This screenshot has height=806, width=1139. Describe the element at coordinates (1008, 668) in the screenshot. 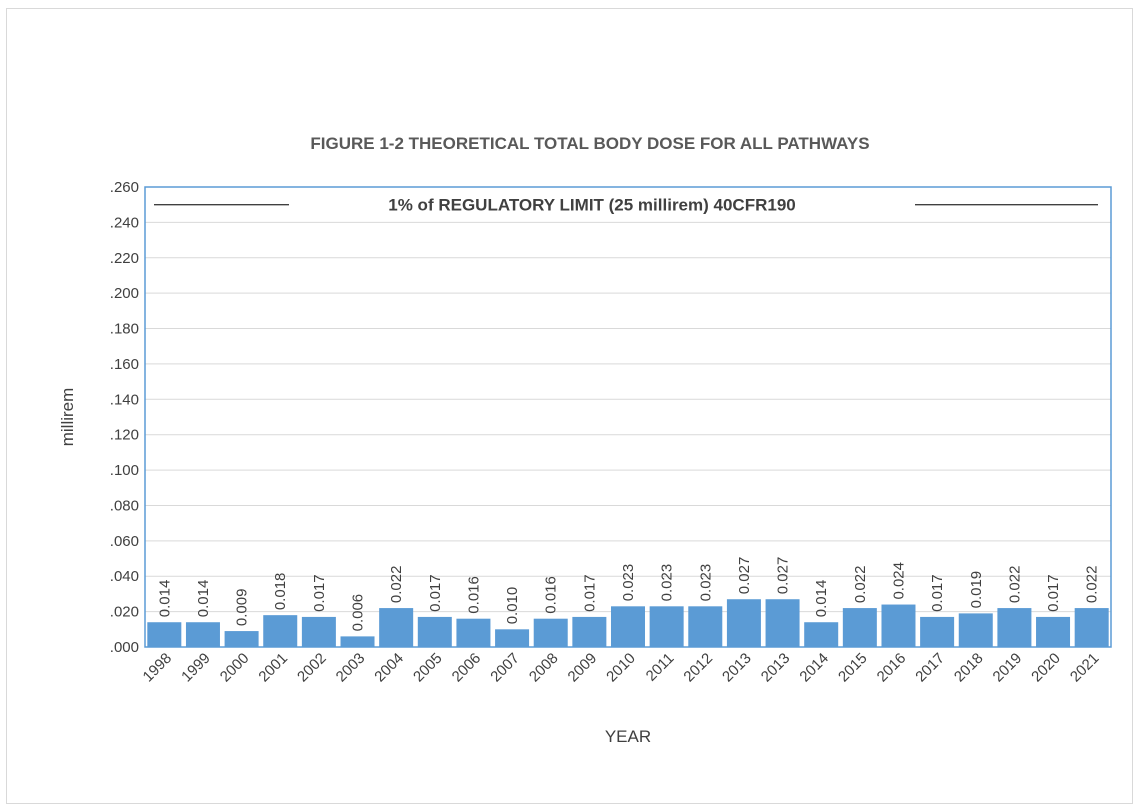

I see `x-tick-label: 2019` at that location.